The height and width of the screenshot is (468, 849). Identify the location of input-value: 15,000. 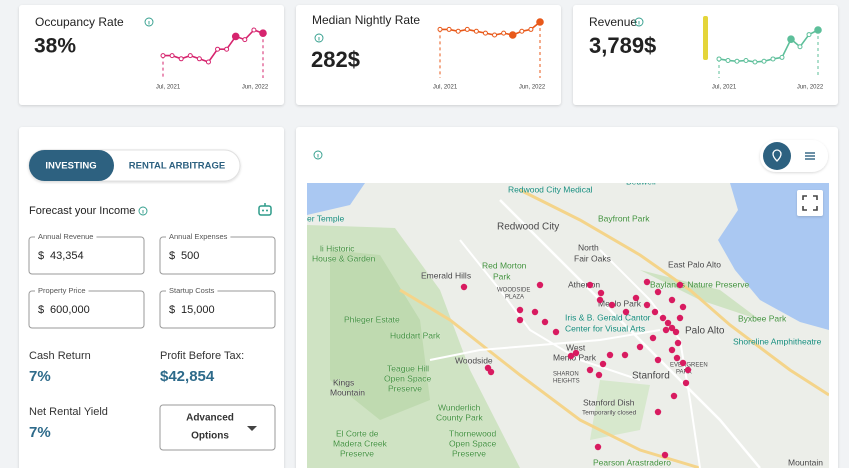
(198, 310).